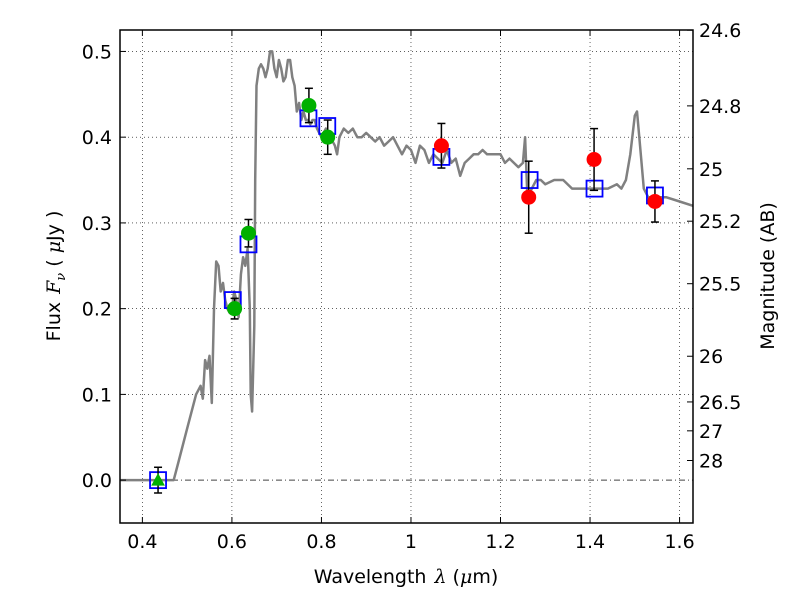  What do you see at coordinates (679, 542) in the screenshot?
I see `x-tick-label: 1.6` at bounding box center [679, 542].